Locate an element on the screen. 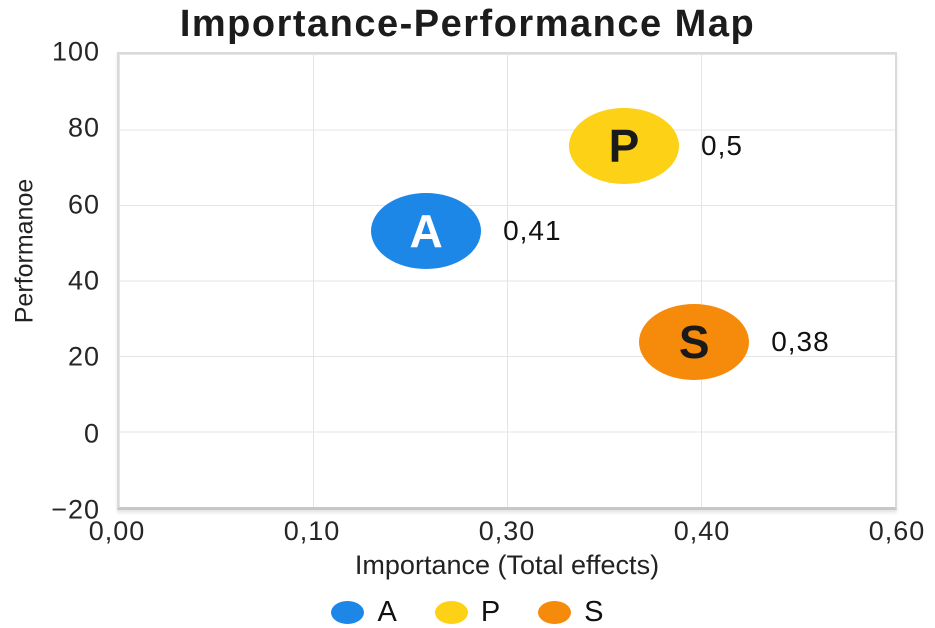  y-tick-20: 20 is located at coordinates (83, 356).